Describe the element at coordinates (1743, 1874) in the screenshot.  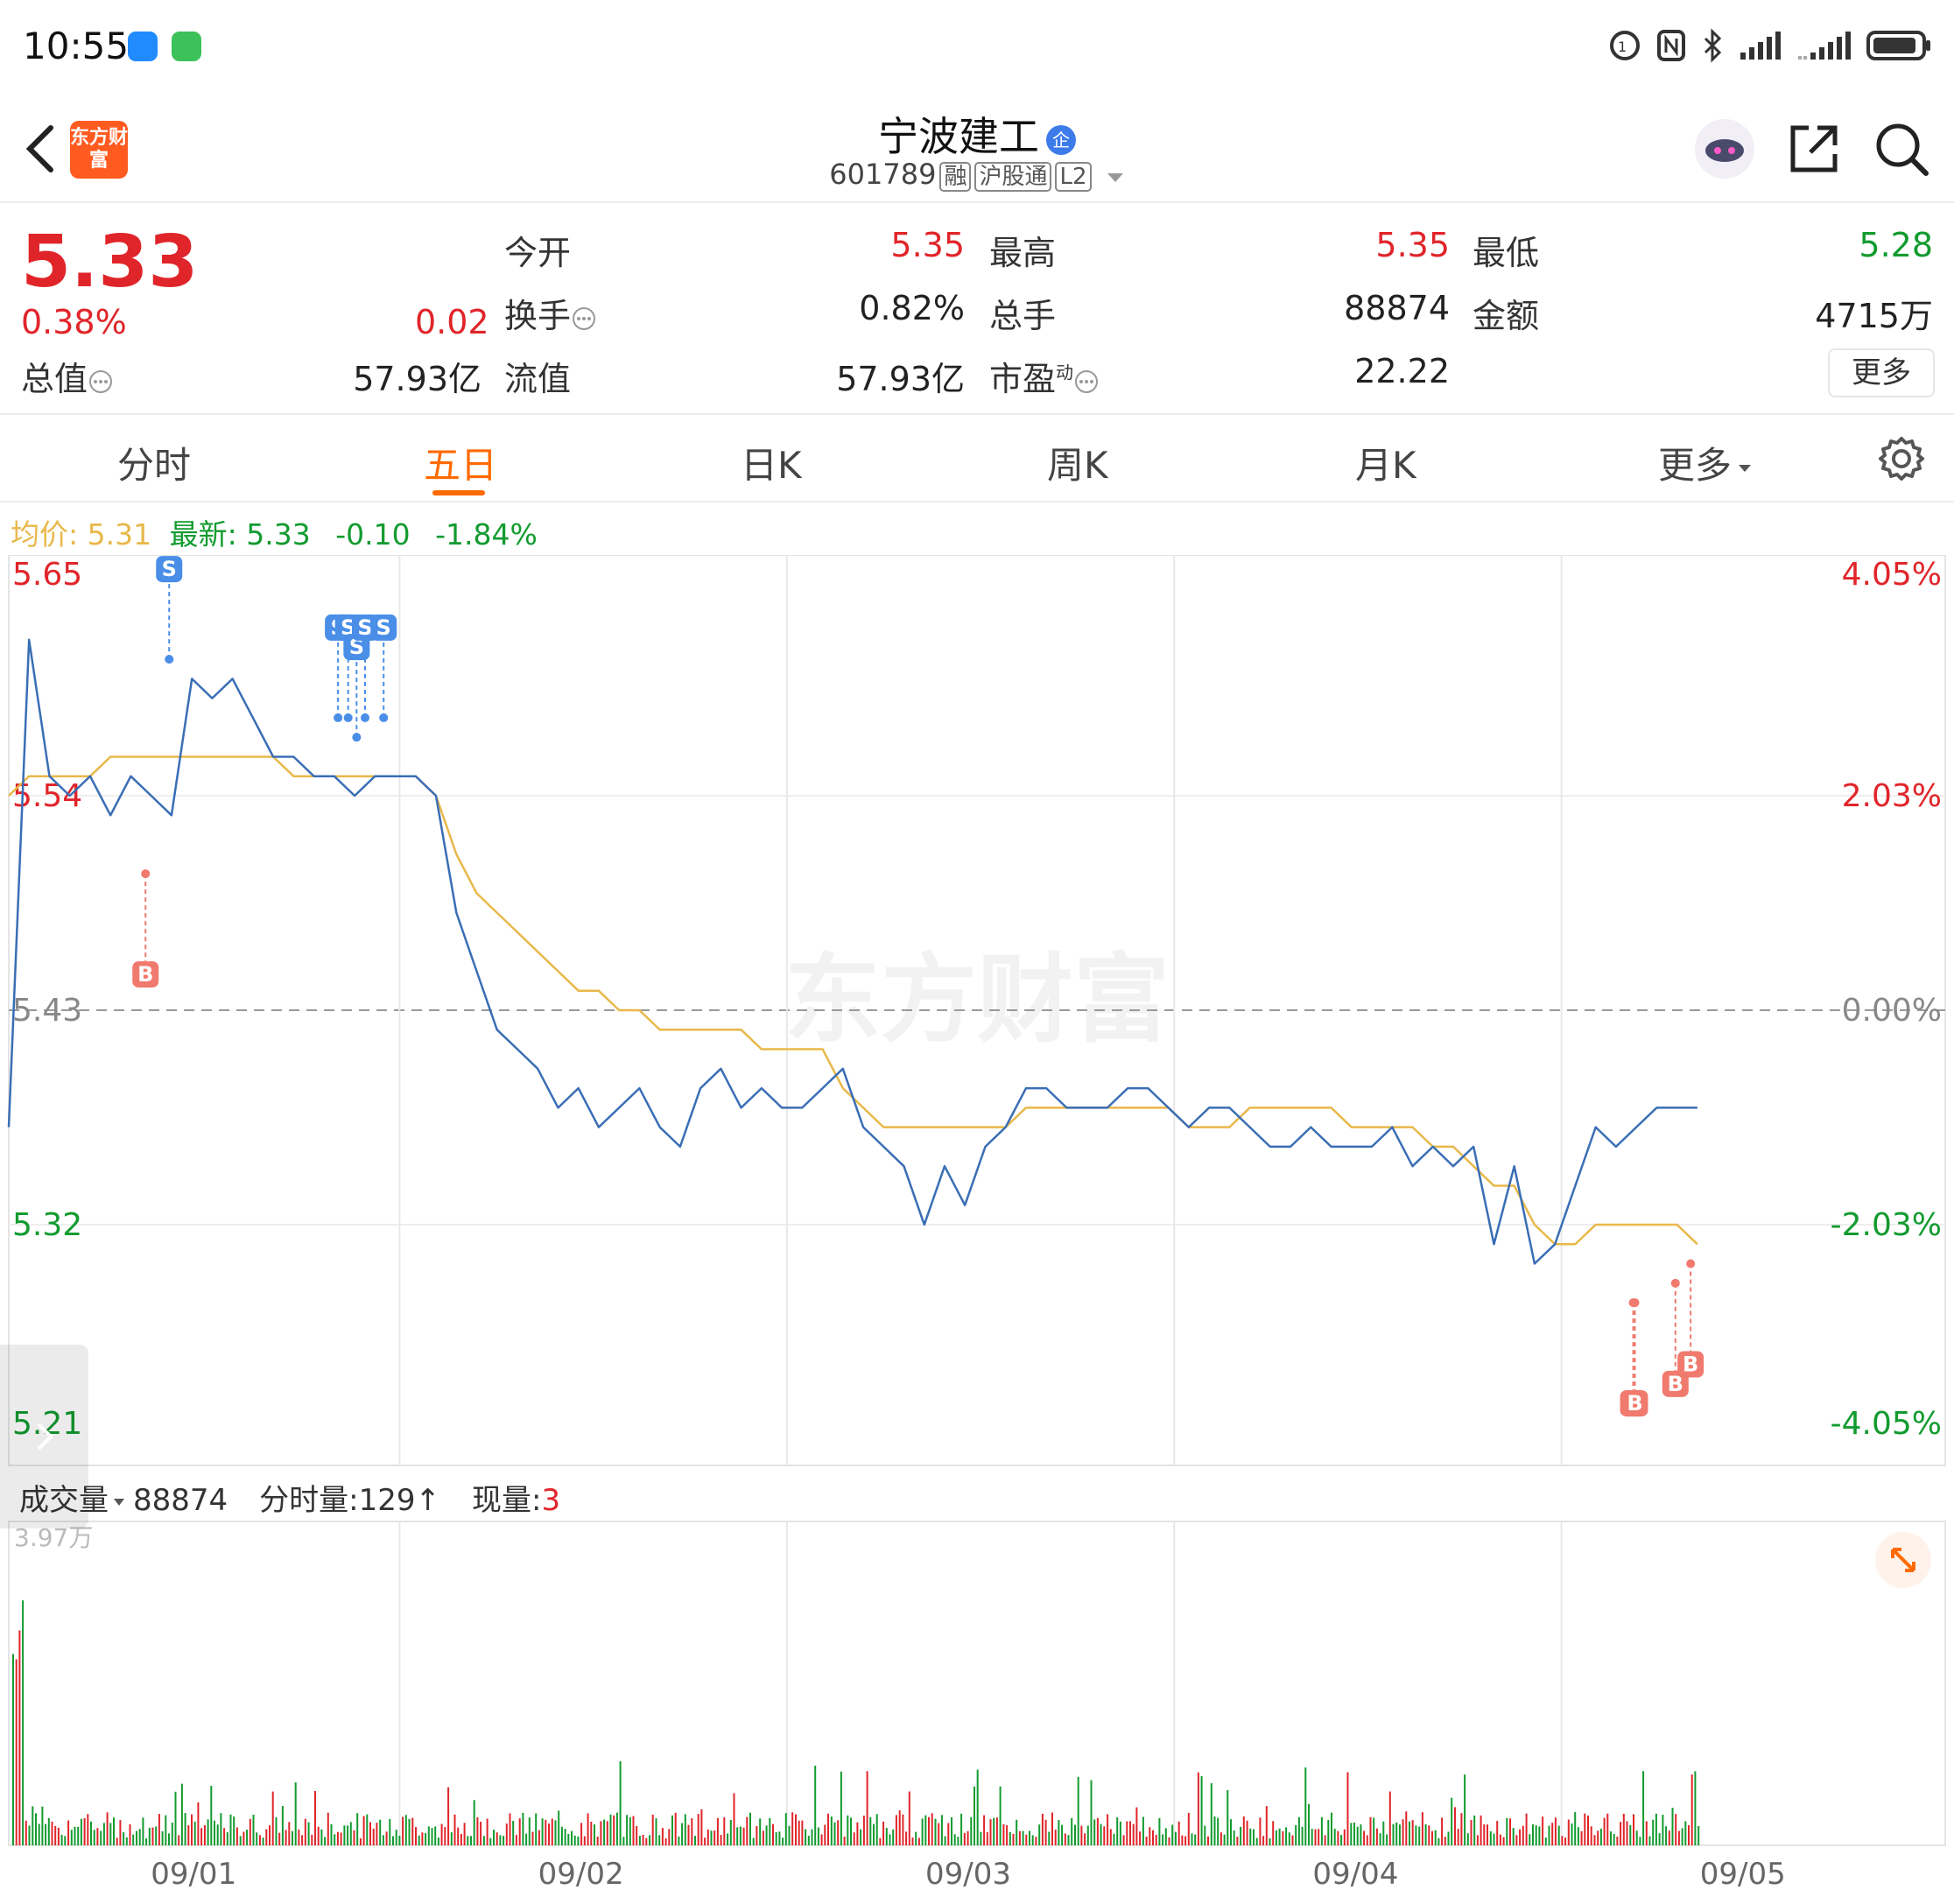
I see `x-tick-label: 09/05` at that location.